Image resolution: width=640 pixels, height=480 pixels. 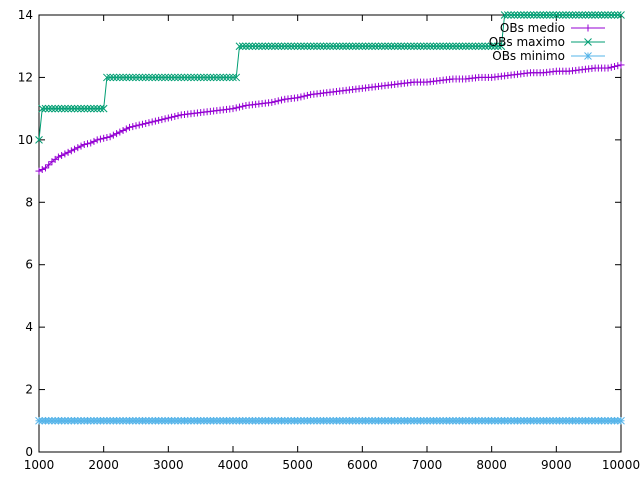 What do you see at coordinates (29, 265) in the screenshot?
I see `y-tick-label: 6` at bounding box center [29, 265].